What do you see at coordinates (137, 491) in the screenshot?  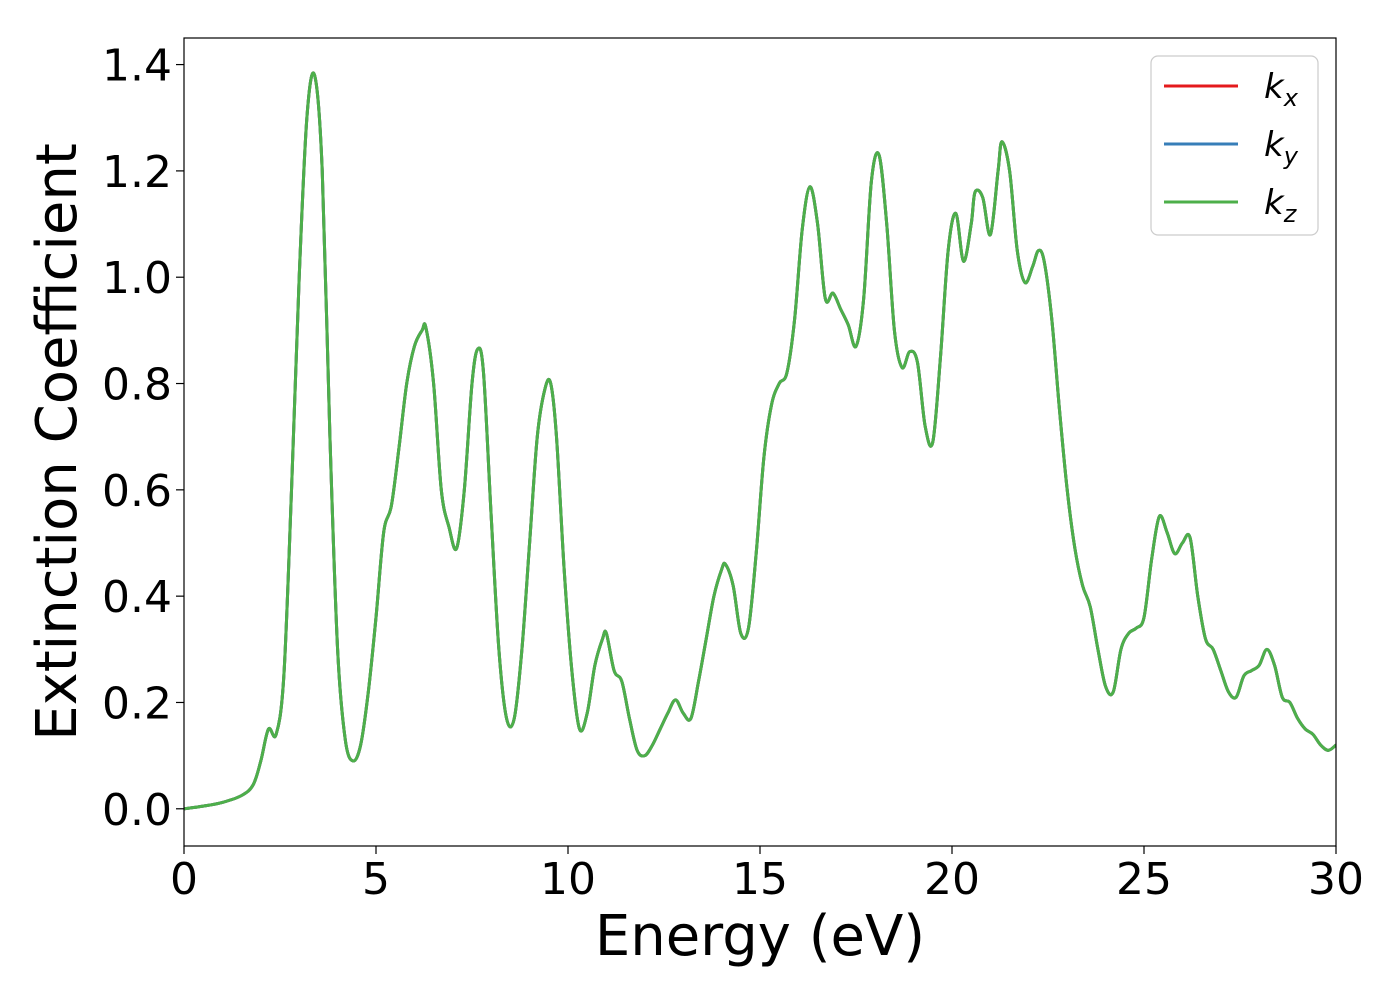 I see `y-tick-label: 0.6` at bounding box center [137, 491].